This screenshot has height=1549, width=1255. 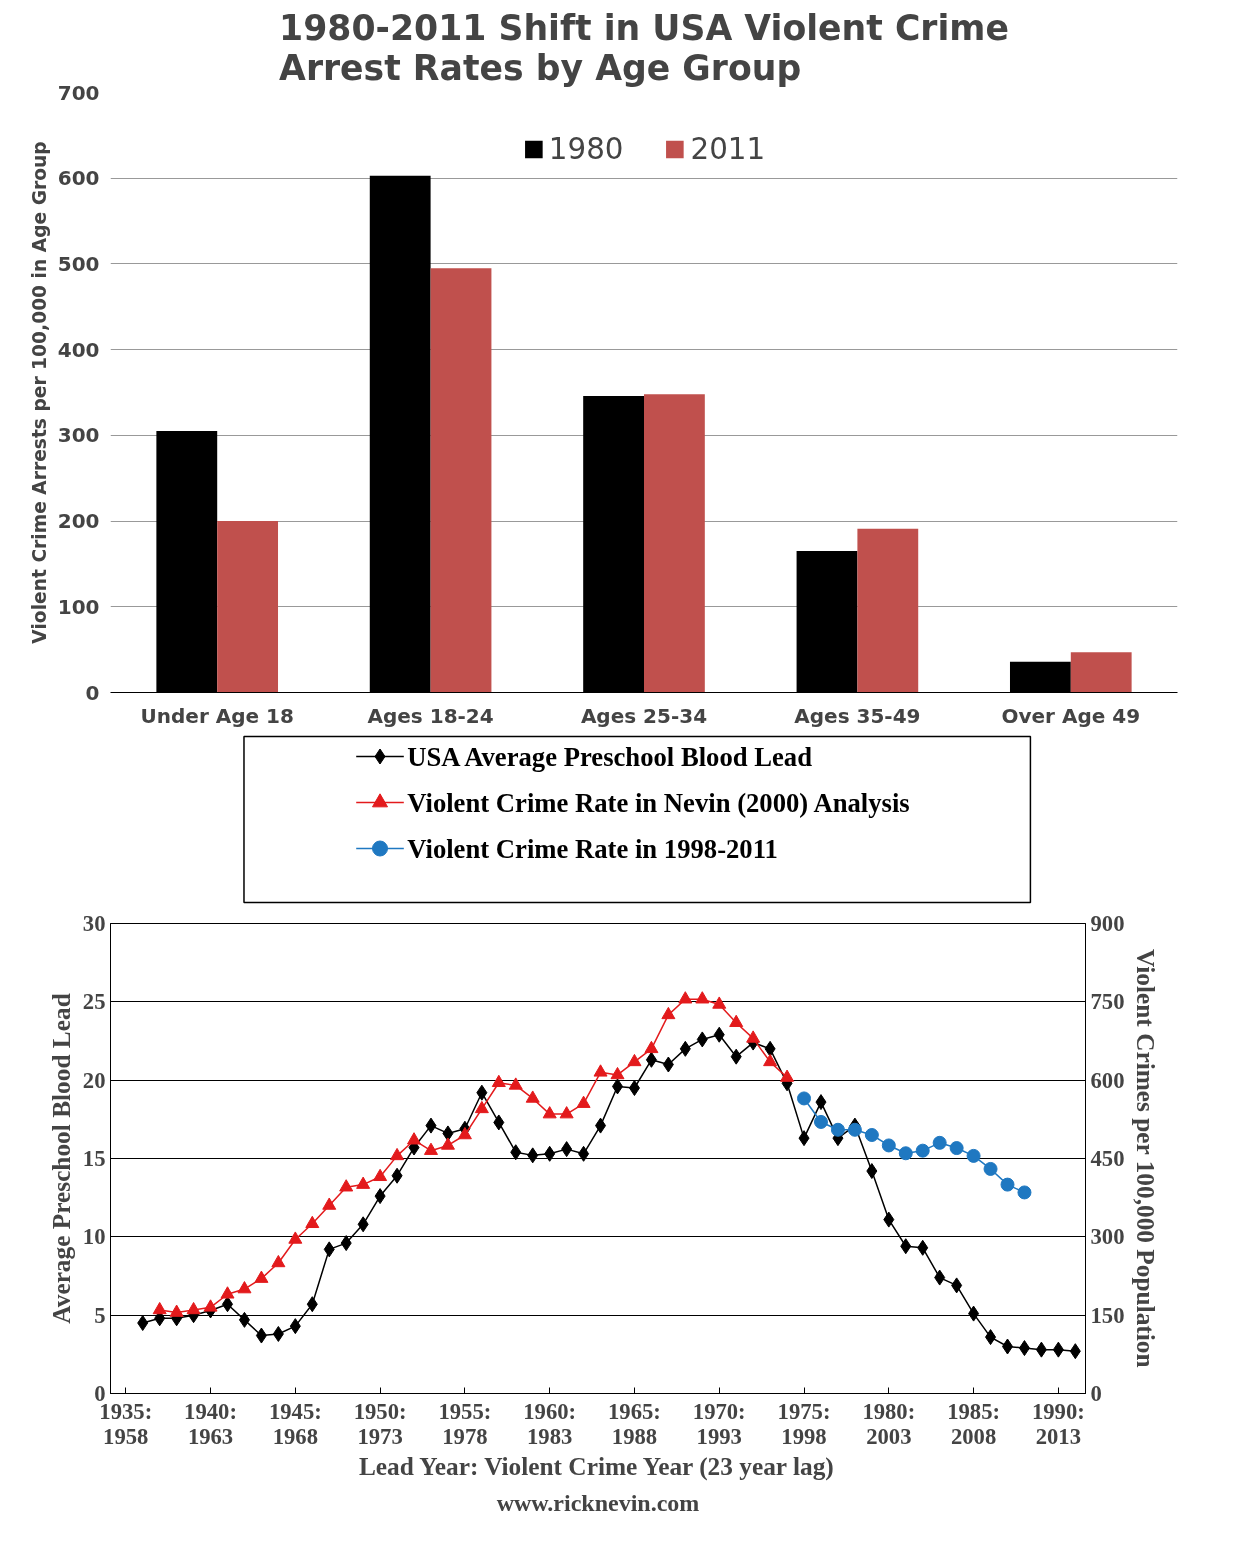 I want to click on legend-label: Violent Crime Rate in Nevin (2000) Analysis, so click(x=658, y=802).